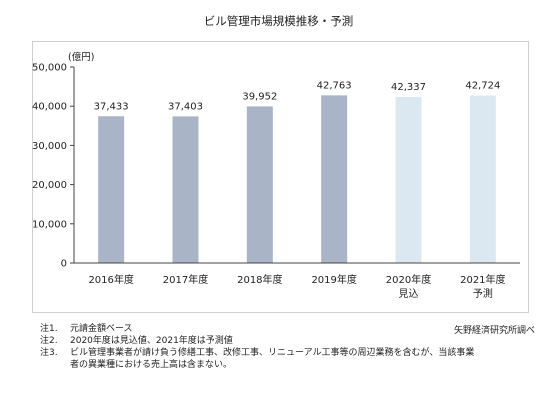 Image resolution: width=557 pixels, height=400 pixels. Describe the element at coordinates (49, 224) in the screenshot. I see `y-tick-label: 10,000` at that location.